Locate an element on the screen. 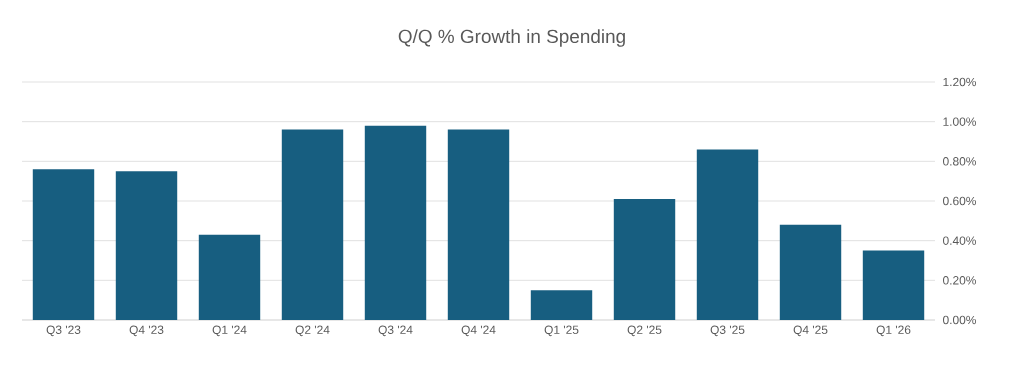 This screenshot has height=372, width=1024. x-tick-label: Q4 '24 is located at coordinates (478, 331).